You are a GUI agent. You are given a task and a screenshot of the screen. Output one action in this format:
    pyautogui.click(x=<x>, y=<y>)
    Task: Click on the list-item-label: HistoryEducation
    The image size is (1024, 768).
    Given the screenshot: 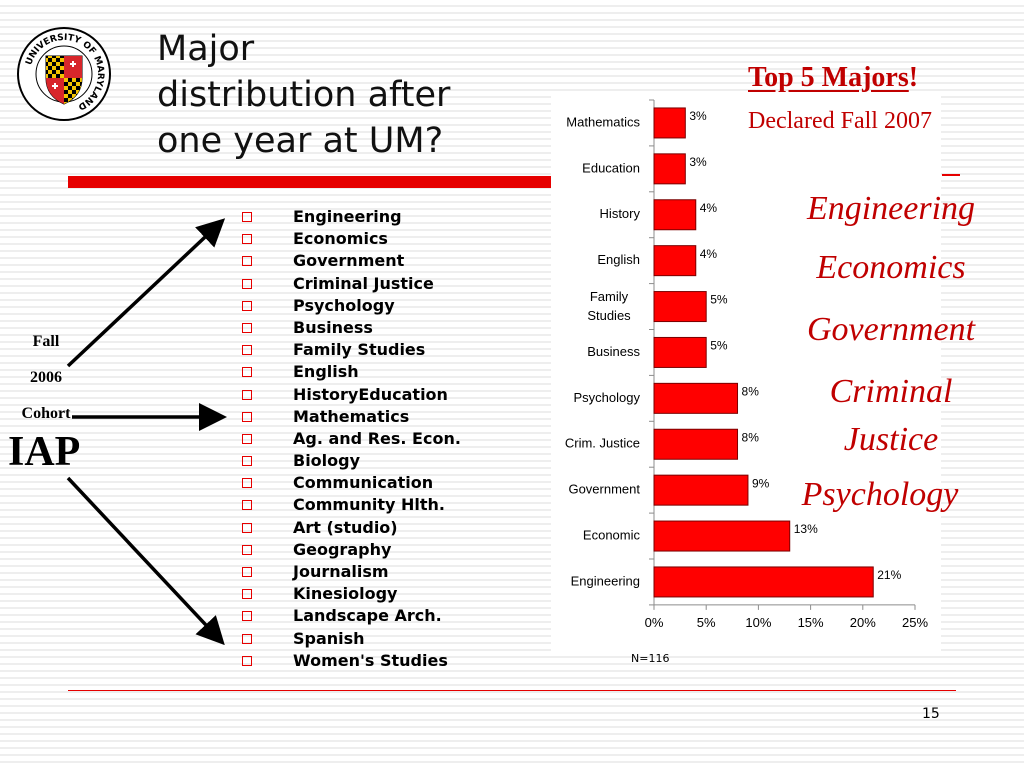 What is the action you would take?
    pyautogui.click(x=370, y=394)
    